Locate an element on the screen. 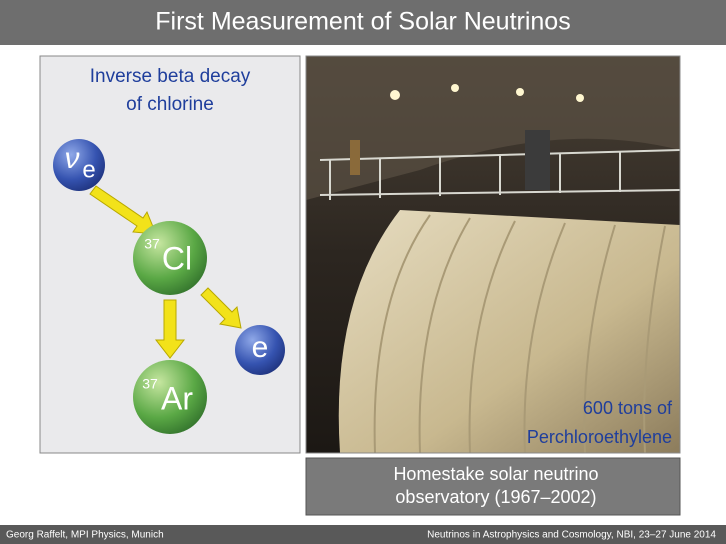  particle-symbol: Cl is located at coordinates (177, 258).